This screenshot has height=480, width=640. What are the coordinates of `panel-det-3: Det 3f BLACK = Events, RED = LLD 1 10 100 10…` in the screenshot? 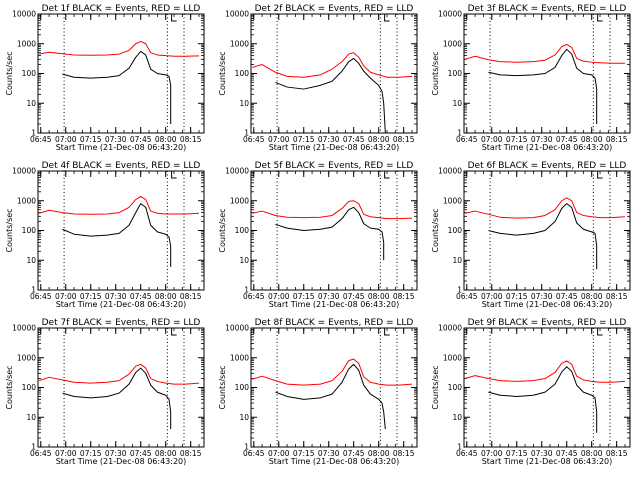 It's located at (531, 78).